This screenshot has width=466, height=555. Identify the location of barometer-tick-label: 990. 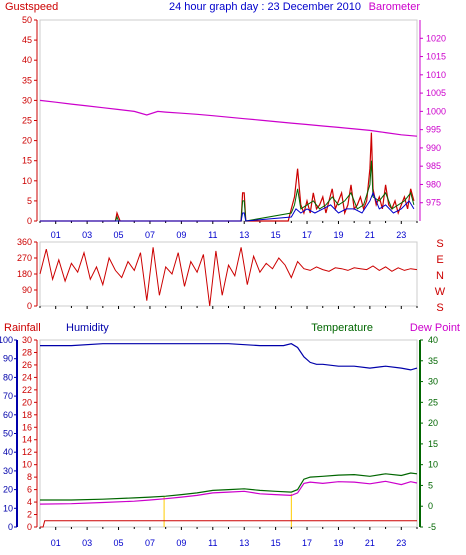
(433, 148).